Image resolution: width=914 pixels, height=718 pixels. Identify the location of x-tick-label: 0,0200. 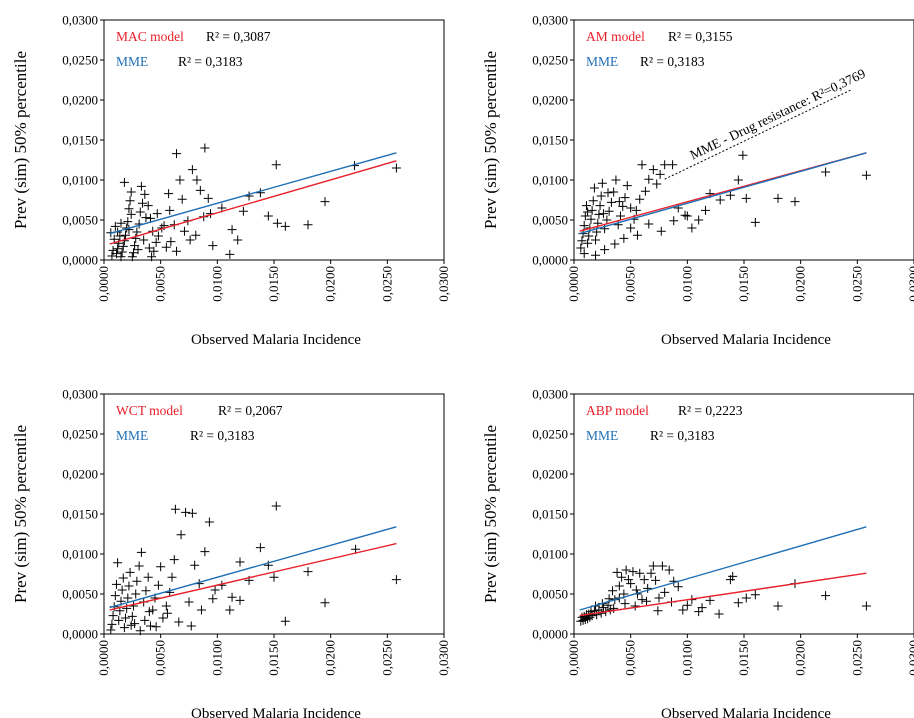
(330, 658).